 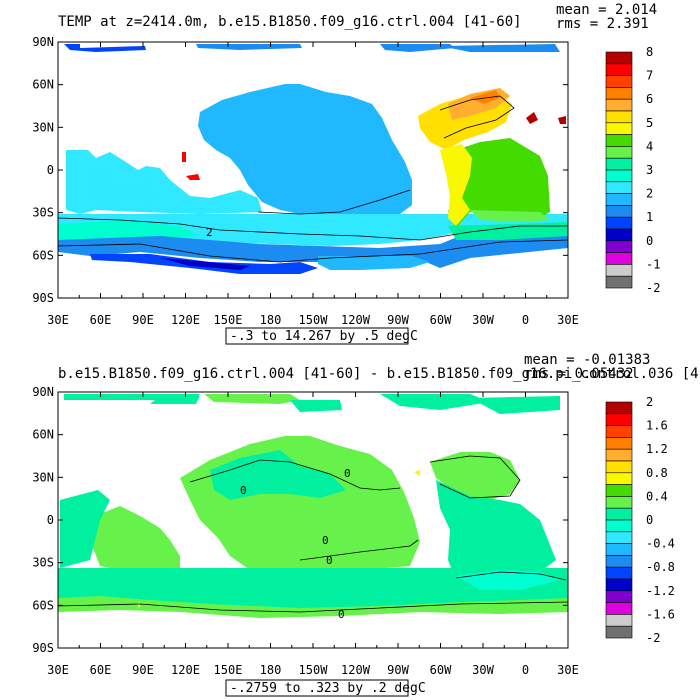 What do you see at coordinates (579, 374) in the screenshot?
I see `rms-stat: rms = 0.05432` at bounding box center [579, 374].